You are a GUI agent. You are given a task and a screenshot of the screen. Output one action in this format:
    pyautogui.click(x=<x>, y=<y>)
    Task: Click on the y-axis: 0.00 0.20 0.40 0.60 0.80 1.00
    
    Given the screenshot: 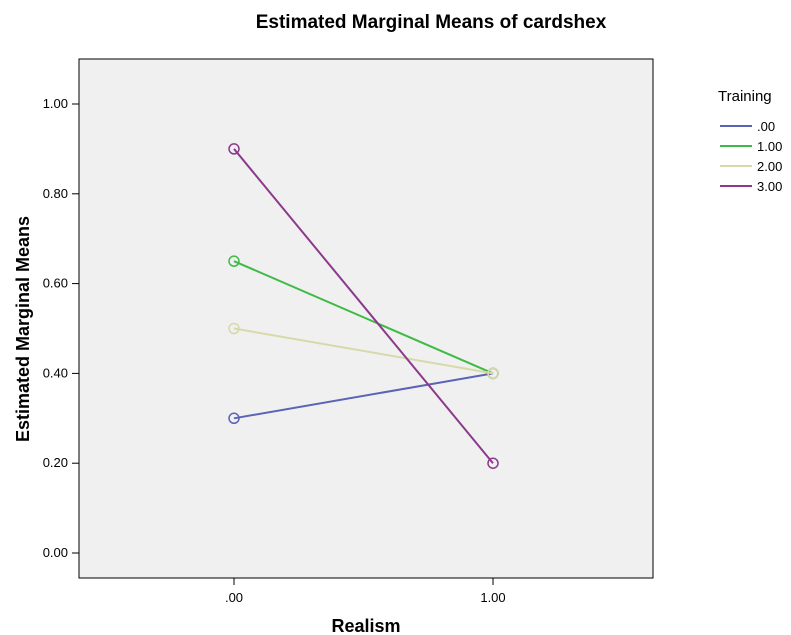 What is the action you would take?
    pyautogui.click(x=61, y=328)
    